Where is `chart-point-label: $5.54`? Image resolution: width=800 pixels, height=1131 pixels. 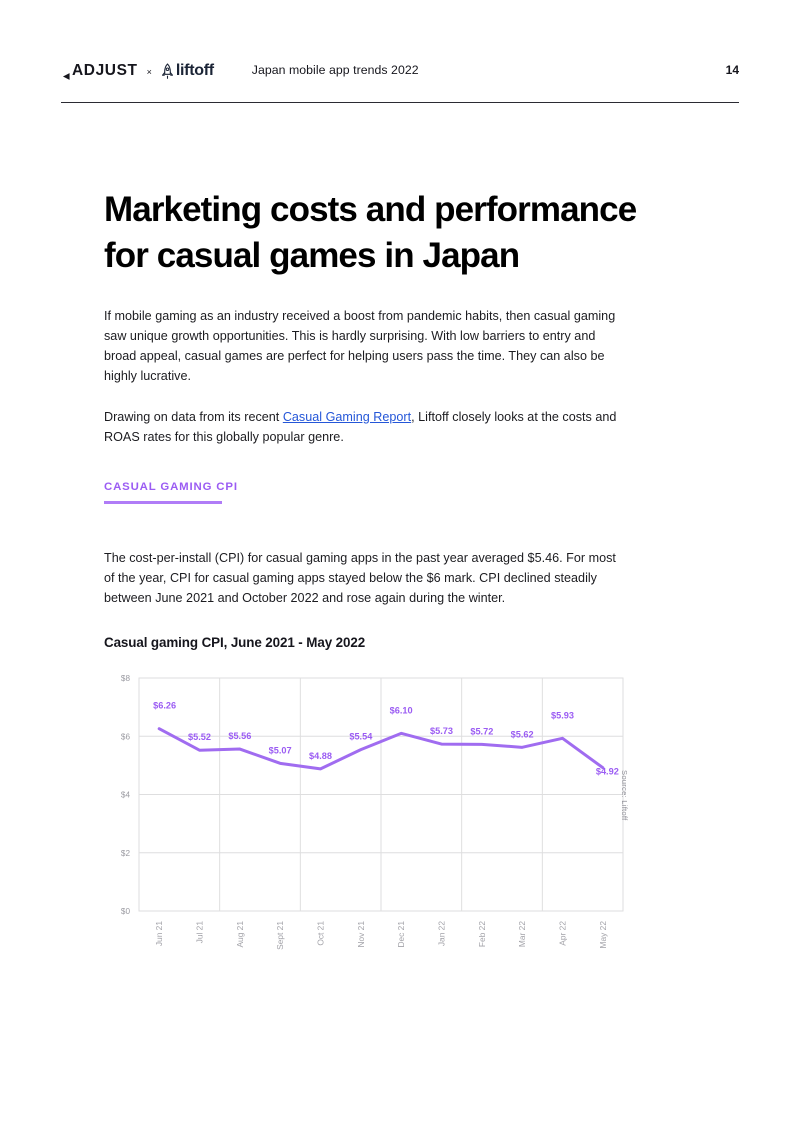
chart-point-label: $5.54 is located at coordinates (361, 737).